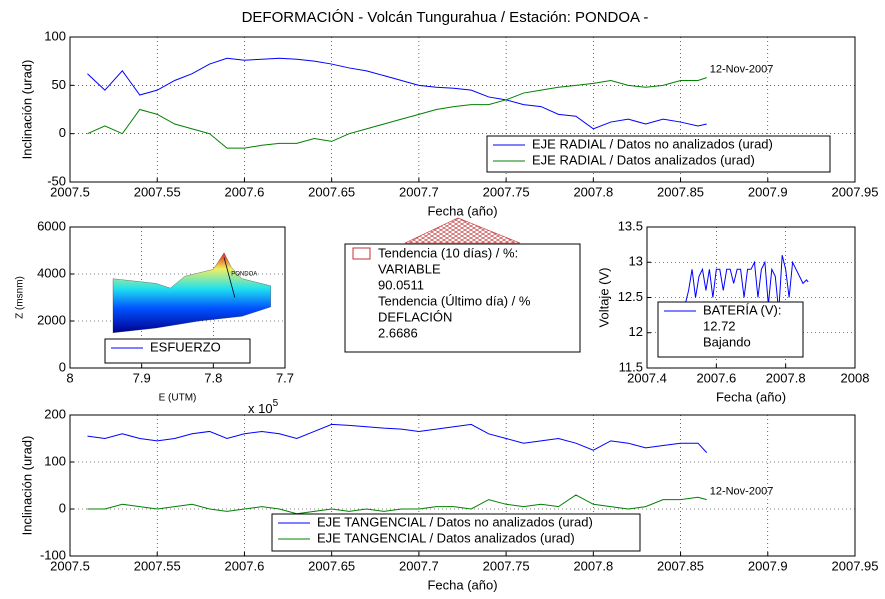 The height and width of the screenshot is (599, 885). I want to click on info-frame, so click(462, 298).